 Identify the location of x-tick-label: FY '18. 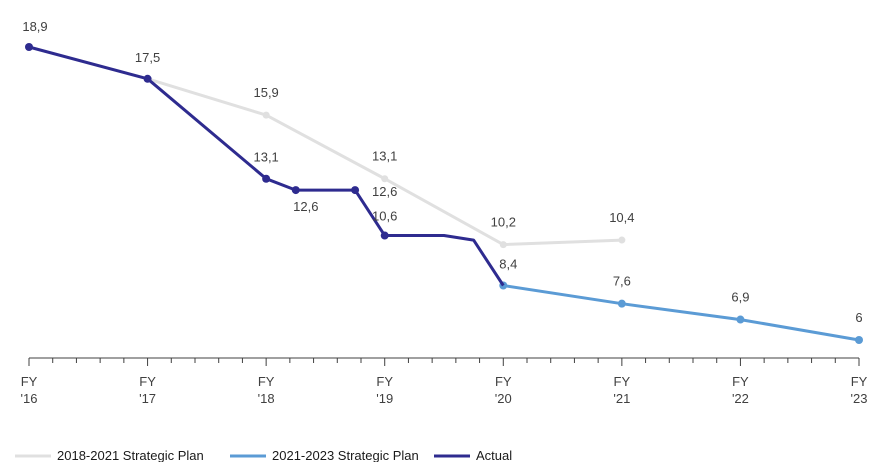
(266, 390).